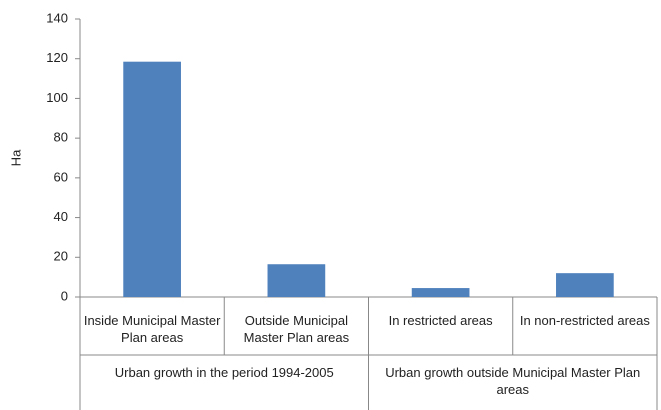 The image size is (661, 410). I want to click on x-tick-label: In restricted areas, so click(440, 320).